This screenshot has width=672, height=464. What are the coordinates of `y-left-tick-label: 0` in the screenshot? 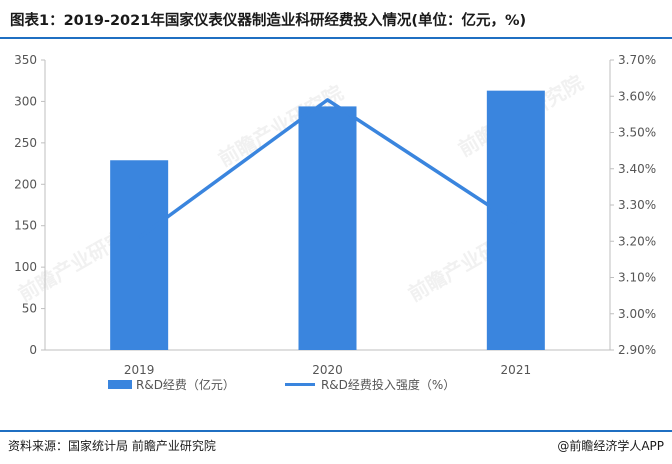 It's located at (33, 350).